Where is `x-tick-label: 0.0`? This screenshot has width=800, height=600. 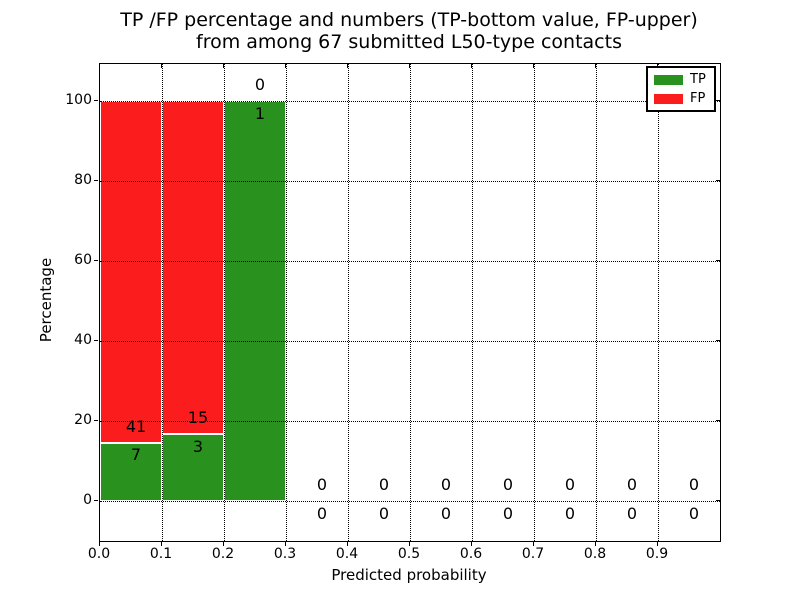 x-tick-label: 0.0 is located at coordinates (99, 554).